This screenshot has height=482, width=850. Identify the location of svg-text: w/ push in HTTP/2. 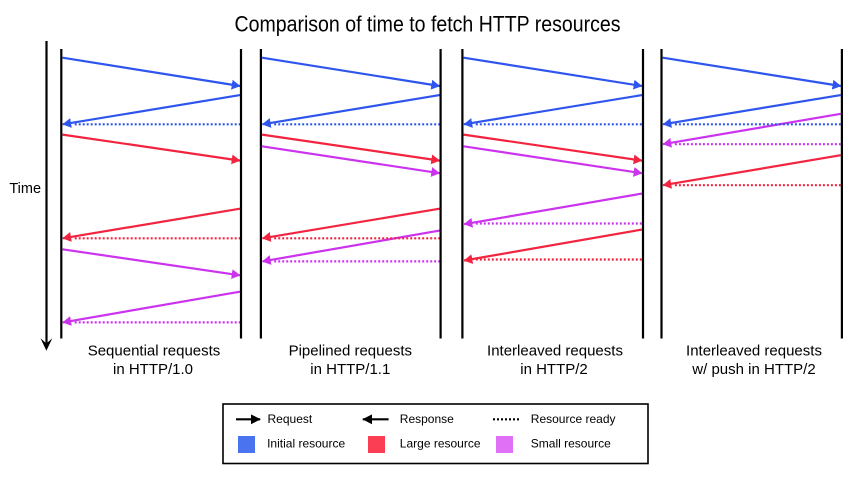
(753, 369).